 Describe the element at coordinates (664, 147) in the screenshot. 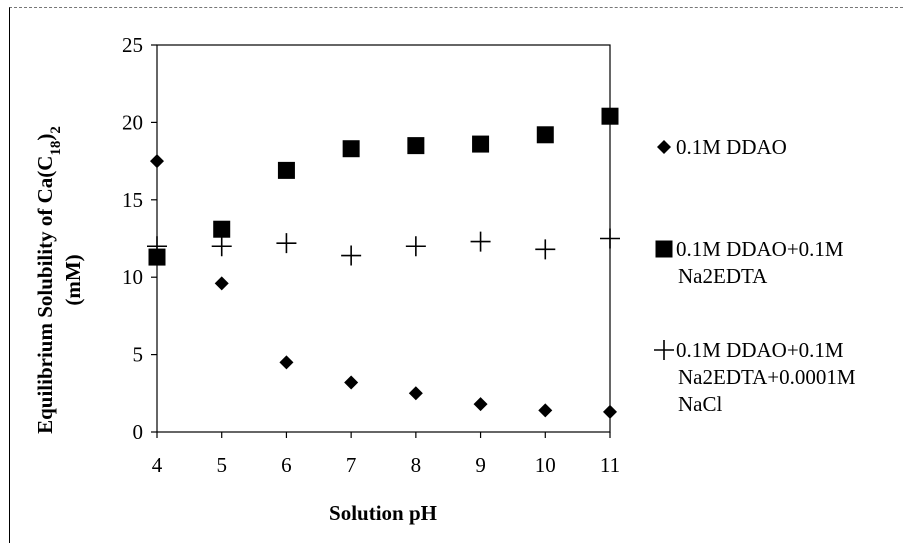

I see `legend-marker-ddao` at that location.